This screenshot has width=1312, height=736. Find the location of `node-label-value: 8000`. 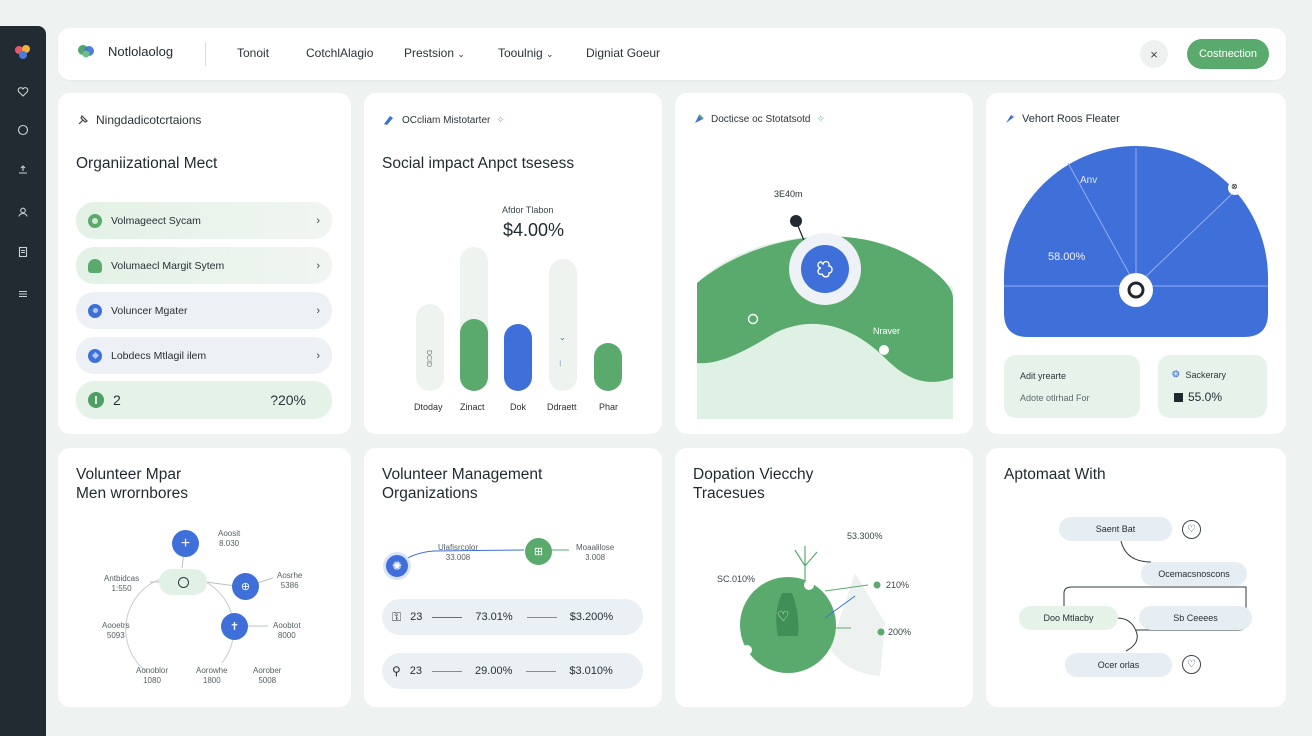

node-label-value: 8000 is located at coordinates (286, 635).